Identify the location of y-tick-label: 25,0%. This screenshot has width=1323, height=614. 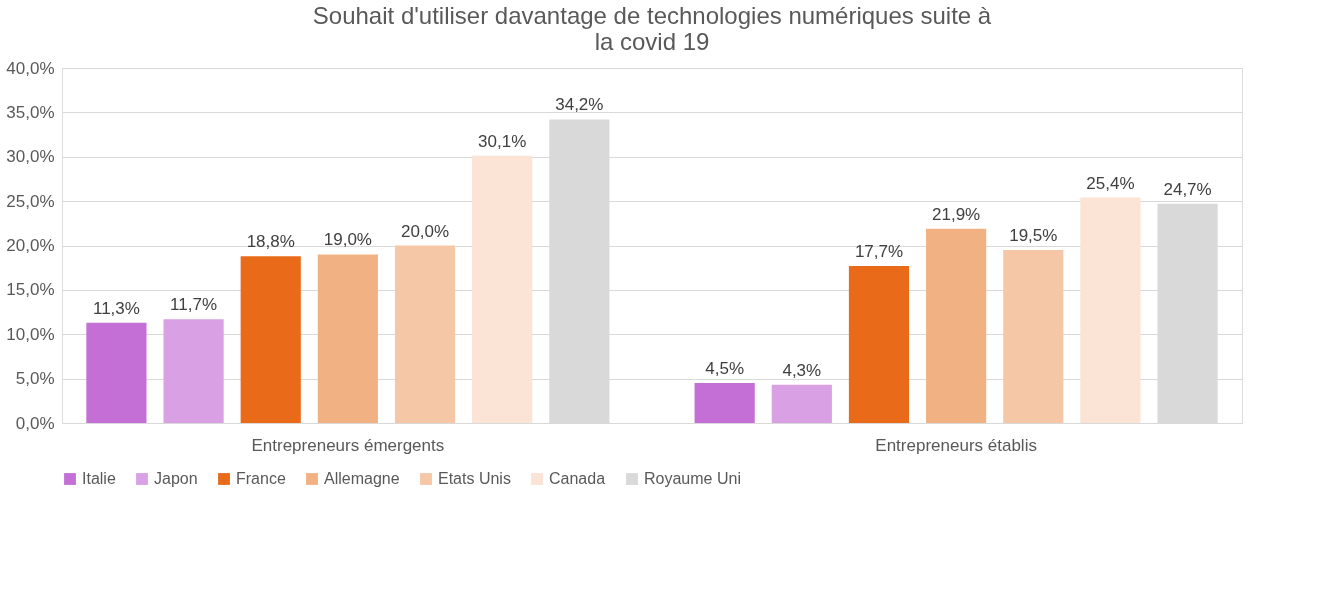
(30, 201).